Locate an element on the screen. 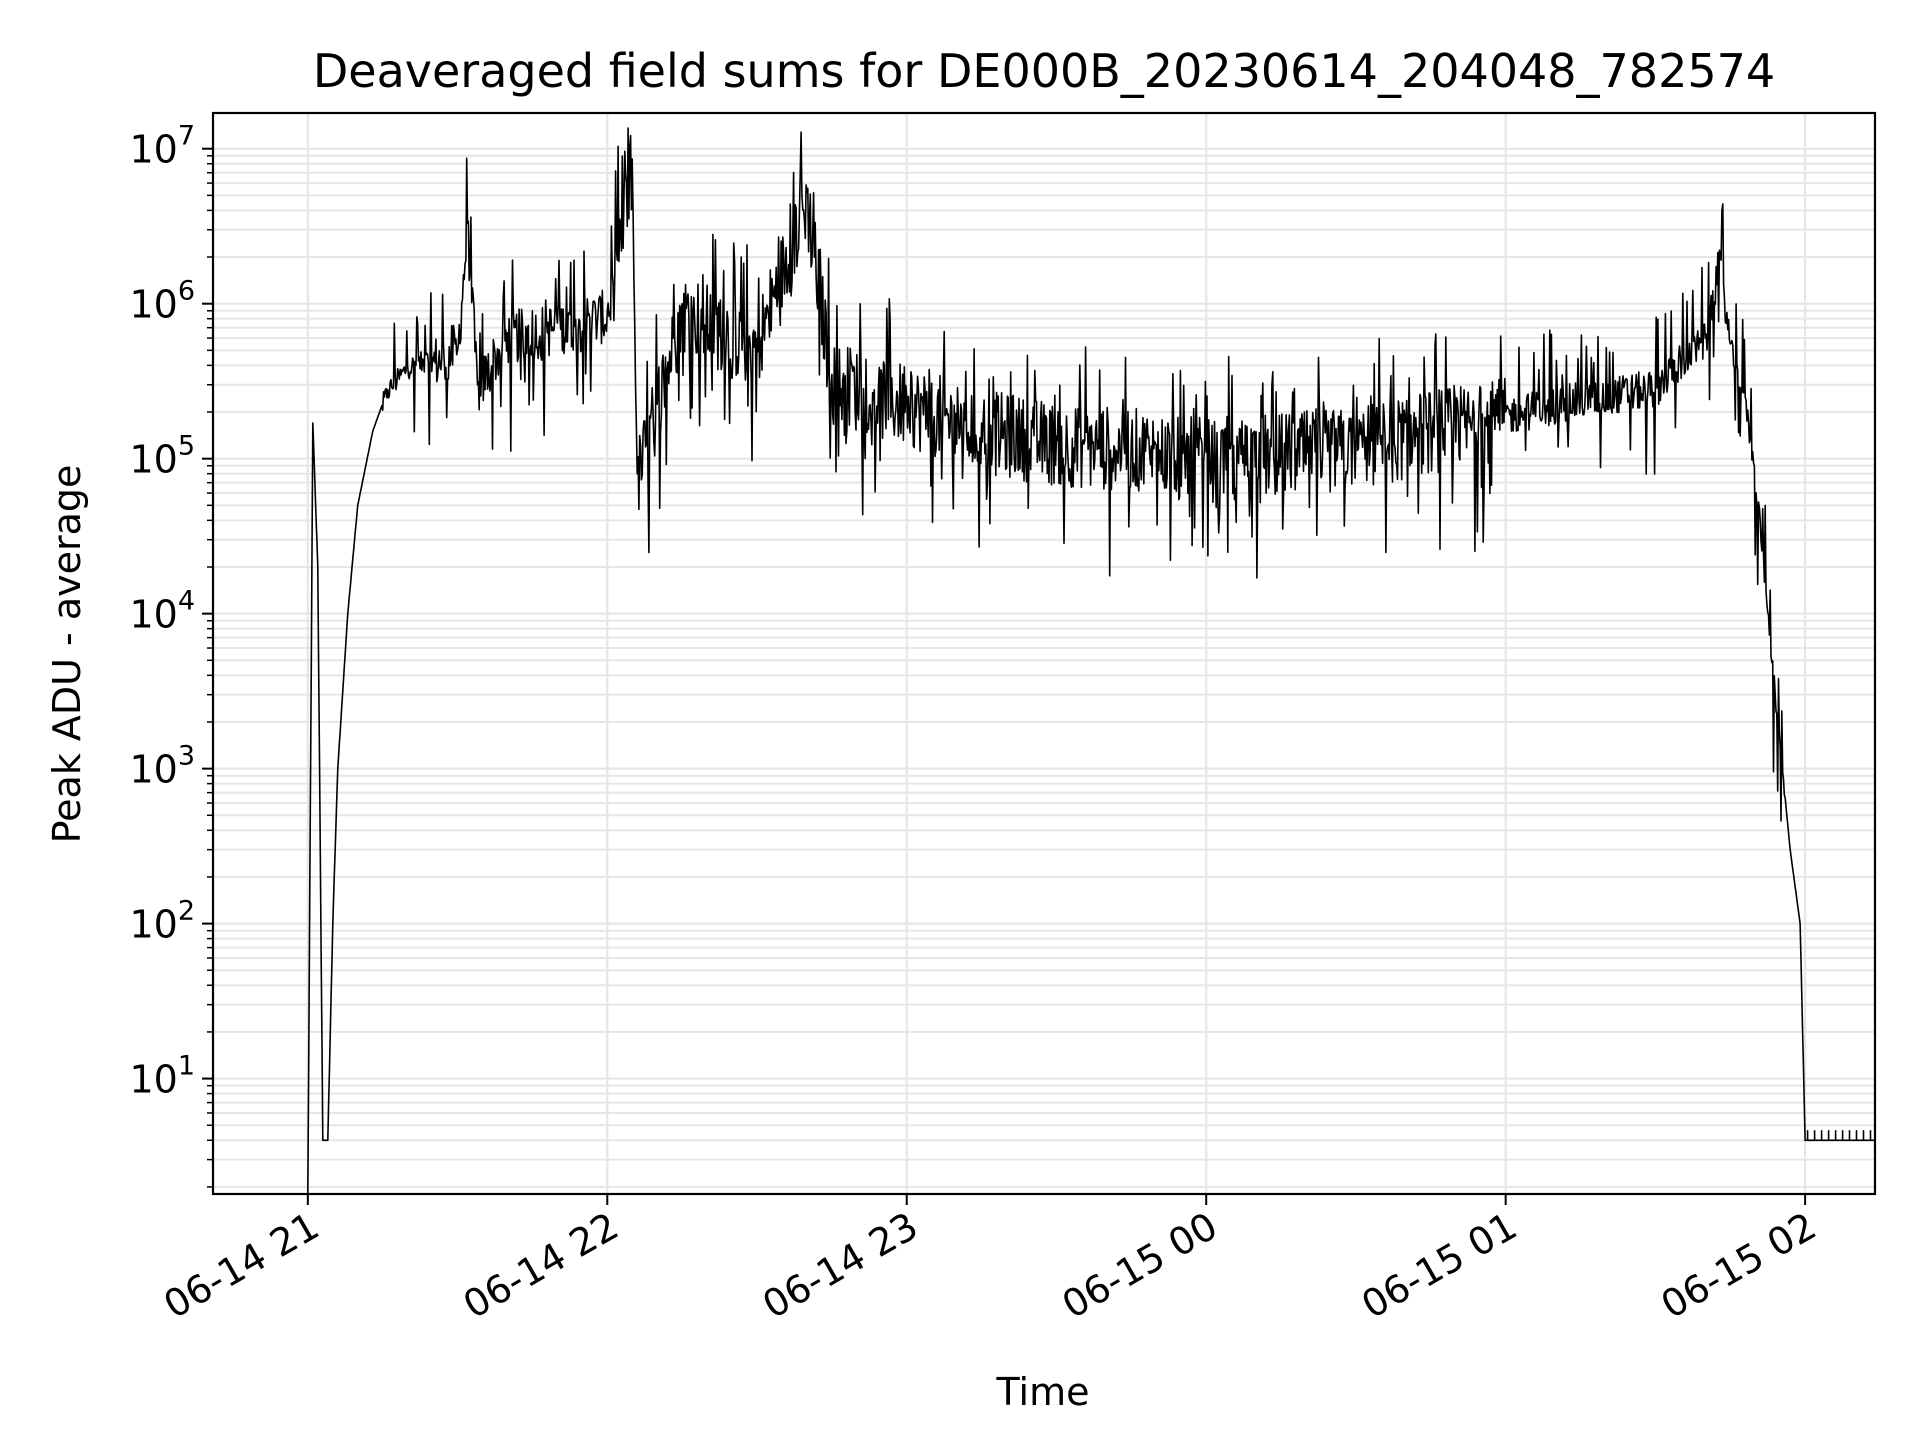  y-tick-label: 10⁴ is located at coordinates (162, 611).